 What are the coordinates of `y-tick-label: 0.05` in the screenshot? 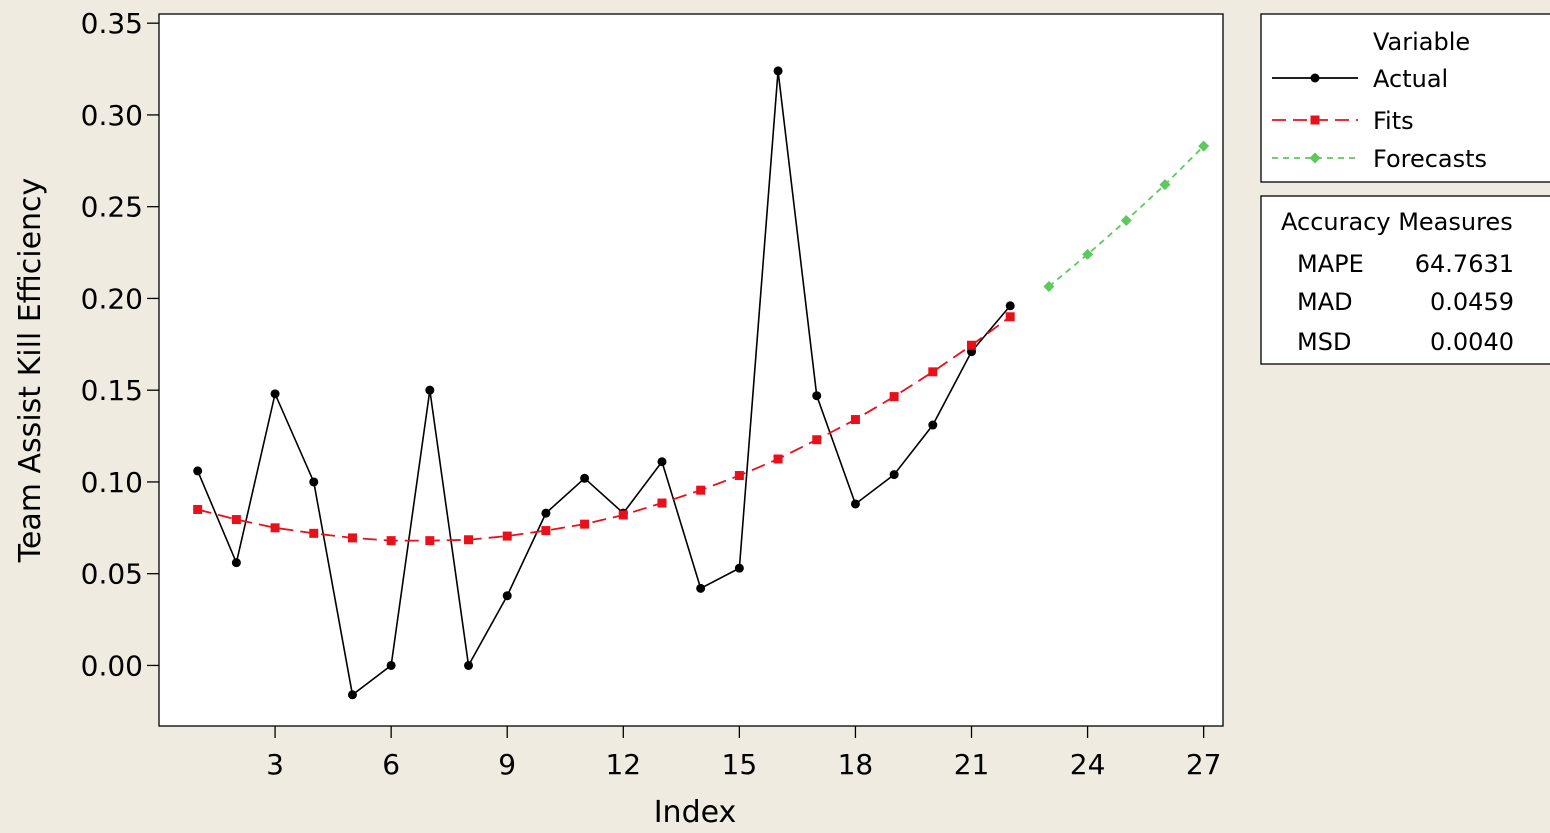 It's located at (112, 574).